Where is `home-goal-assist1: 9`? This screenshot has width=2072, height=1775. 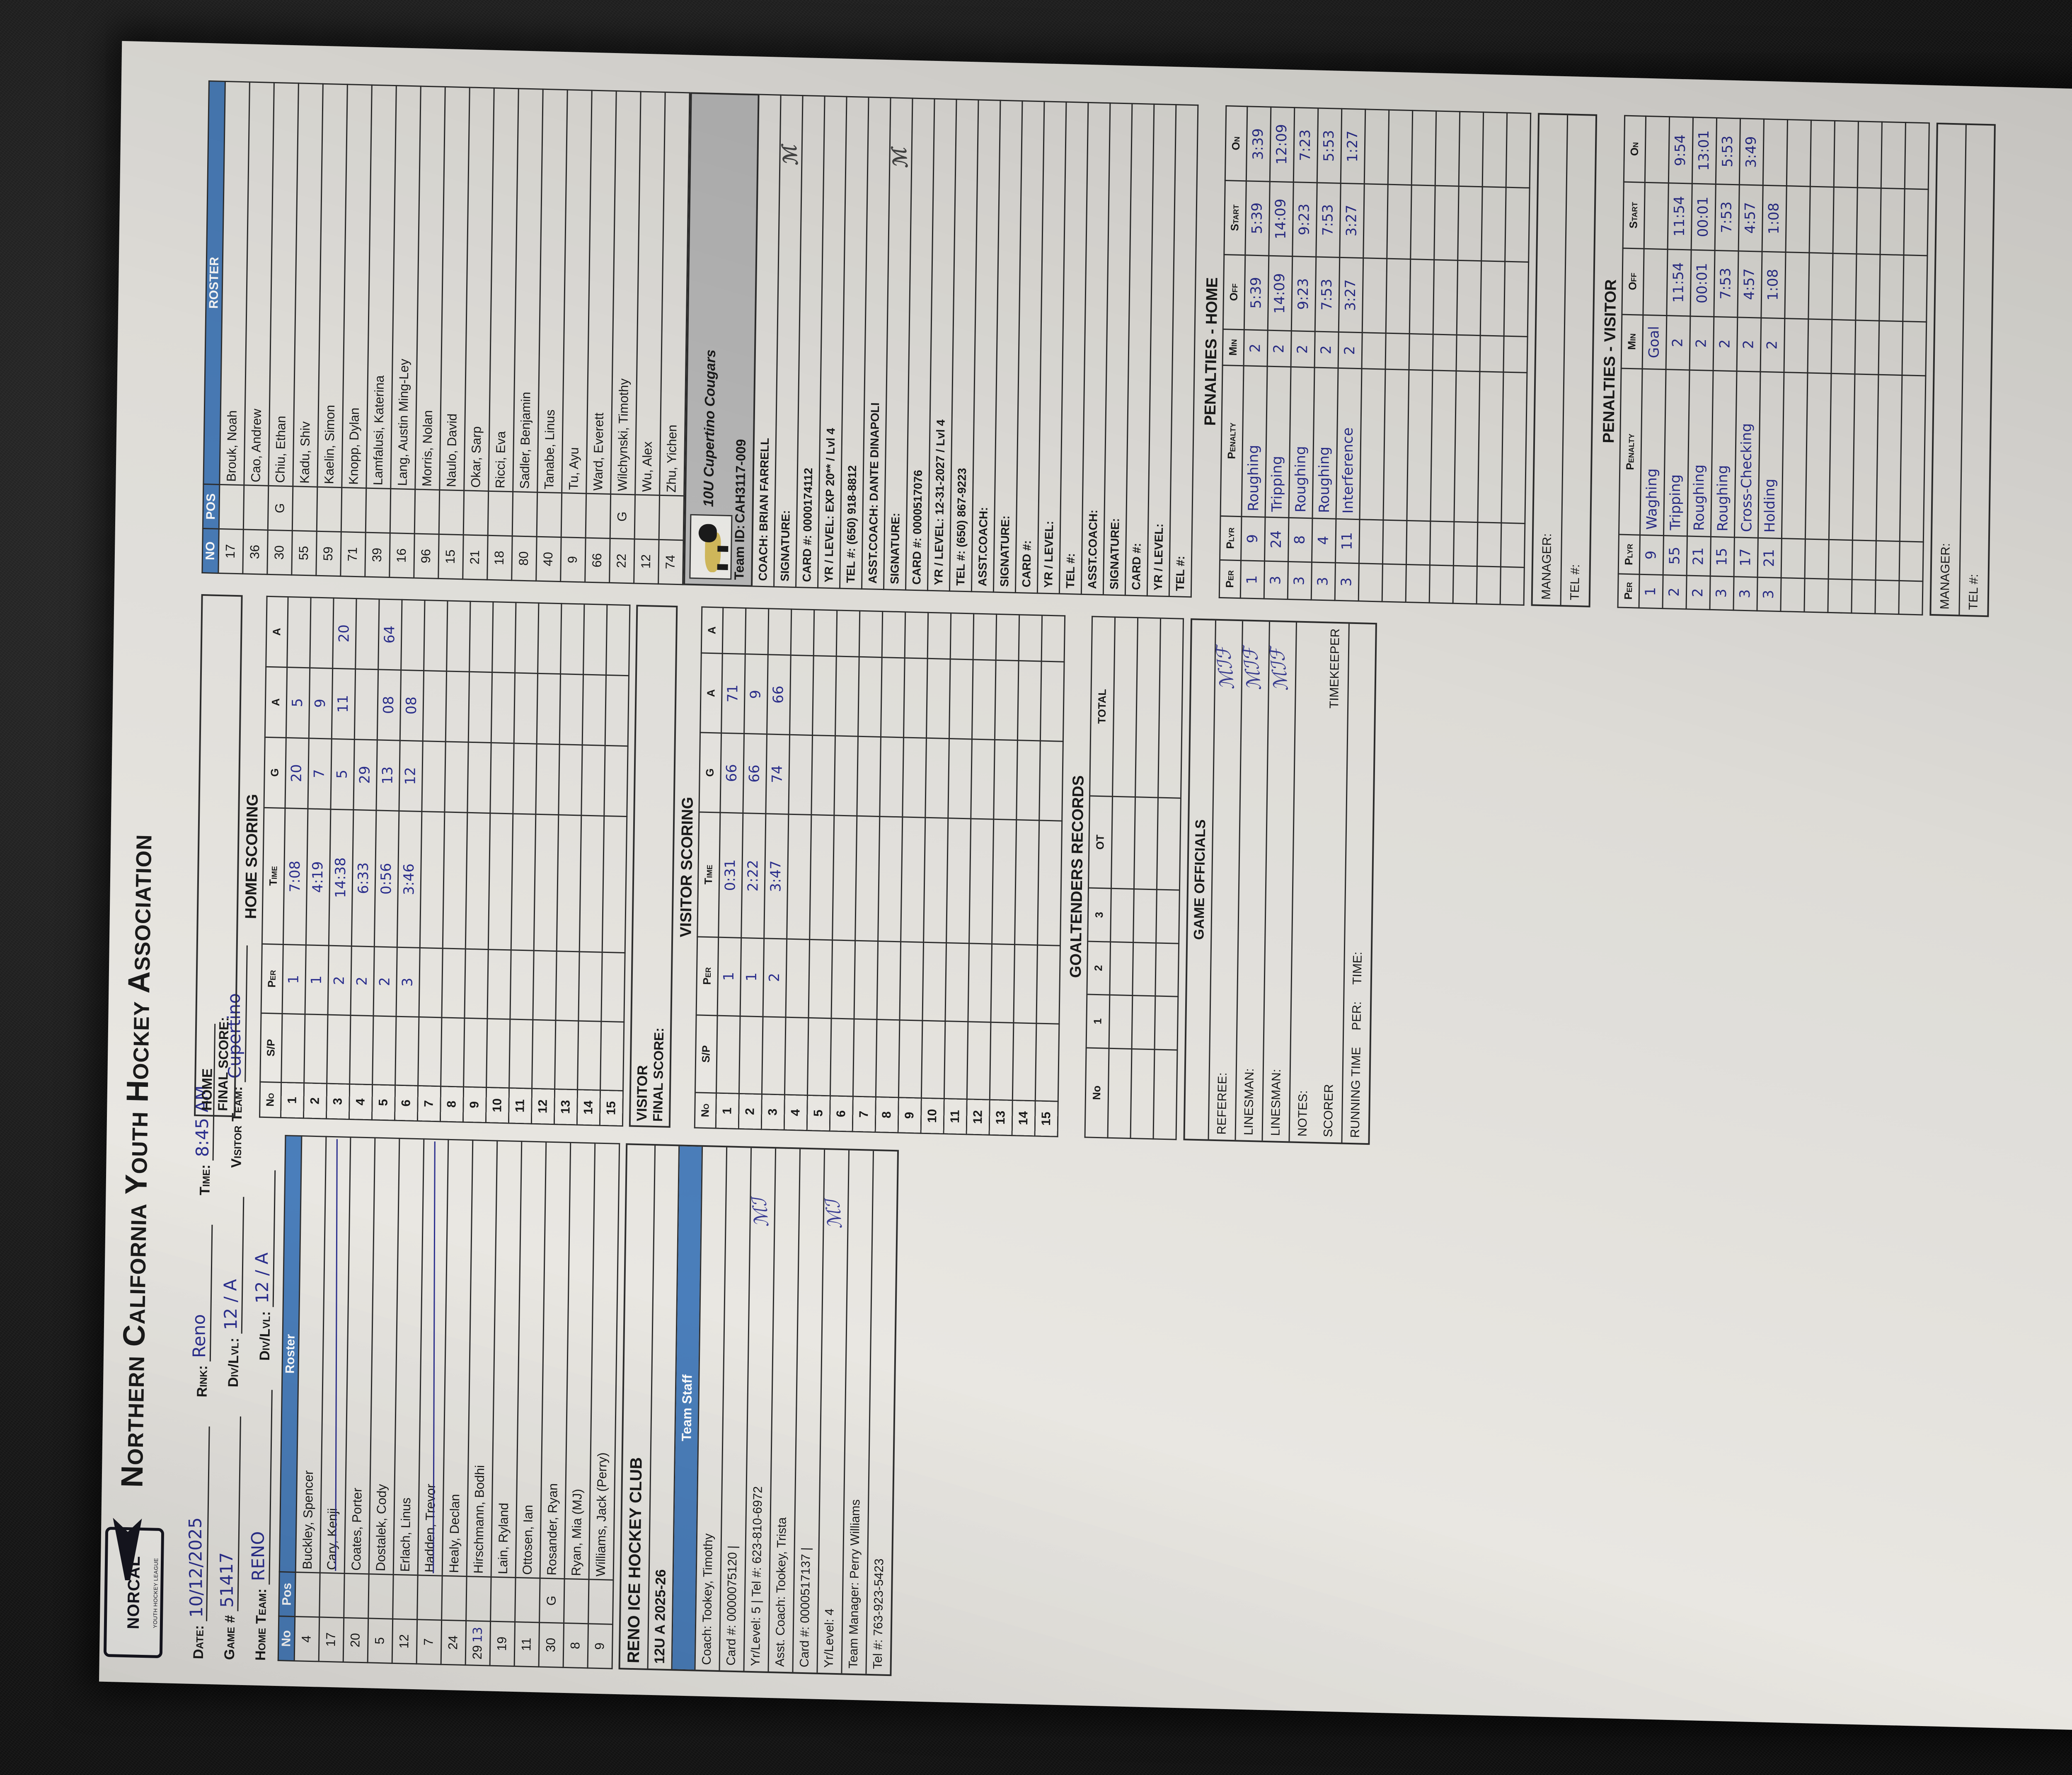
home-goal-assist1: 9 is located at coordinates (321, 703).